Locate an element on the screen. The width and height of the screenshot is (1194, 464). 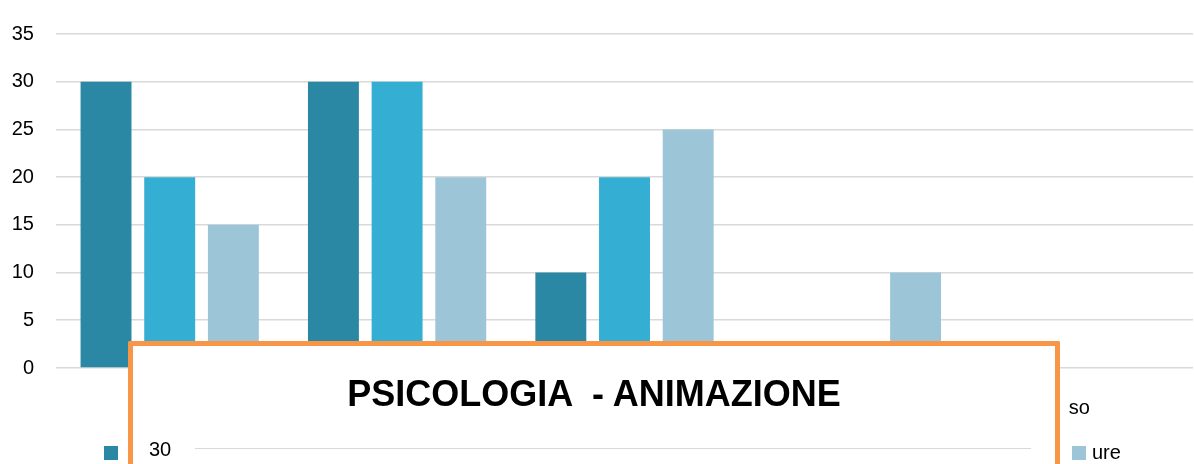
y-tick-label: 0 is located at coordinates (28, 366).